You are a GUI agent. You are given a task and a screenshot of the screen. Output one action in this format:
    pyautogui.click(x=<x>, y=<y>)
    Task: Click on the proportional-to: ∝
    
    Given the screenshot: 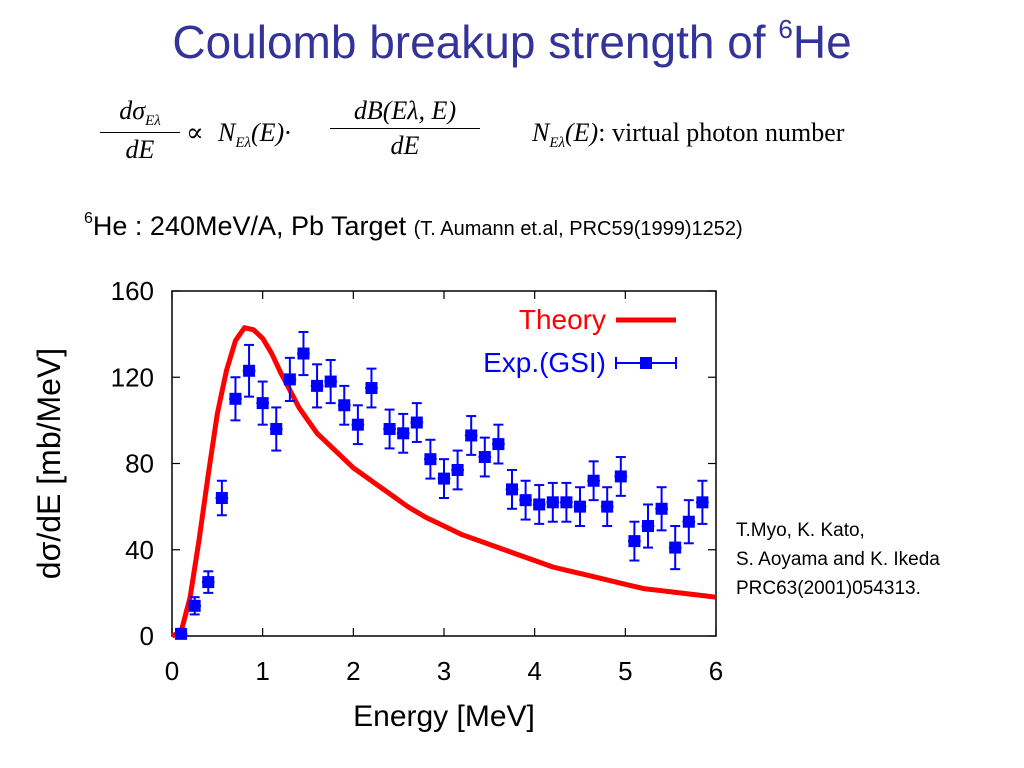 What is the action you would take?
    pyautogui.click(x=195, y=132)
    